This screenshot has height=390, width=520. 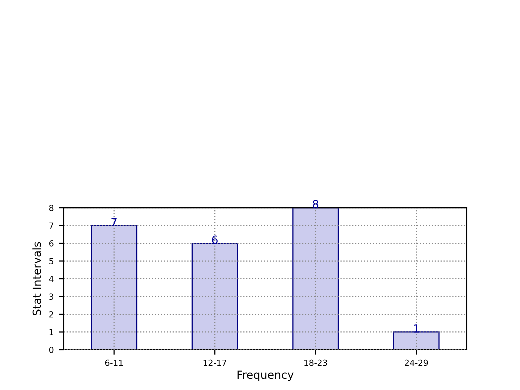 What do you see at coordinates (114, 222) in the screenshot?
I see `data-label: 7` at bounding box center [114, 222].